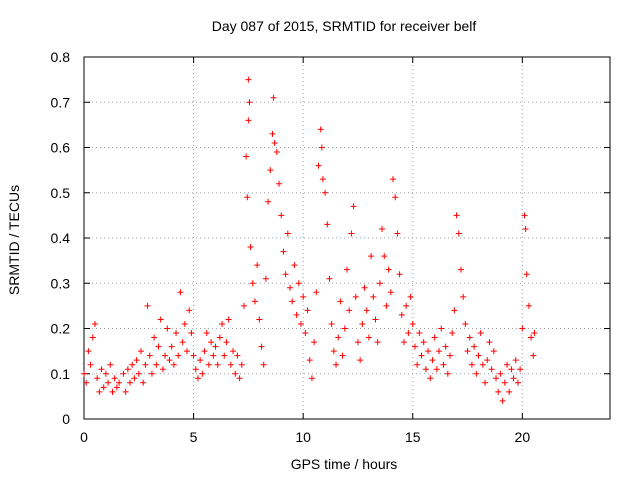 The width and height of the screenshot is (640, 480). I want to click on y-tick-label: 0.5, so click(61, 193).